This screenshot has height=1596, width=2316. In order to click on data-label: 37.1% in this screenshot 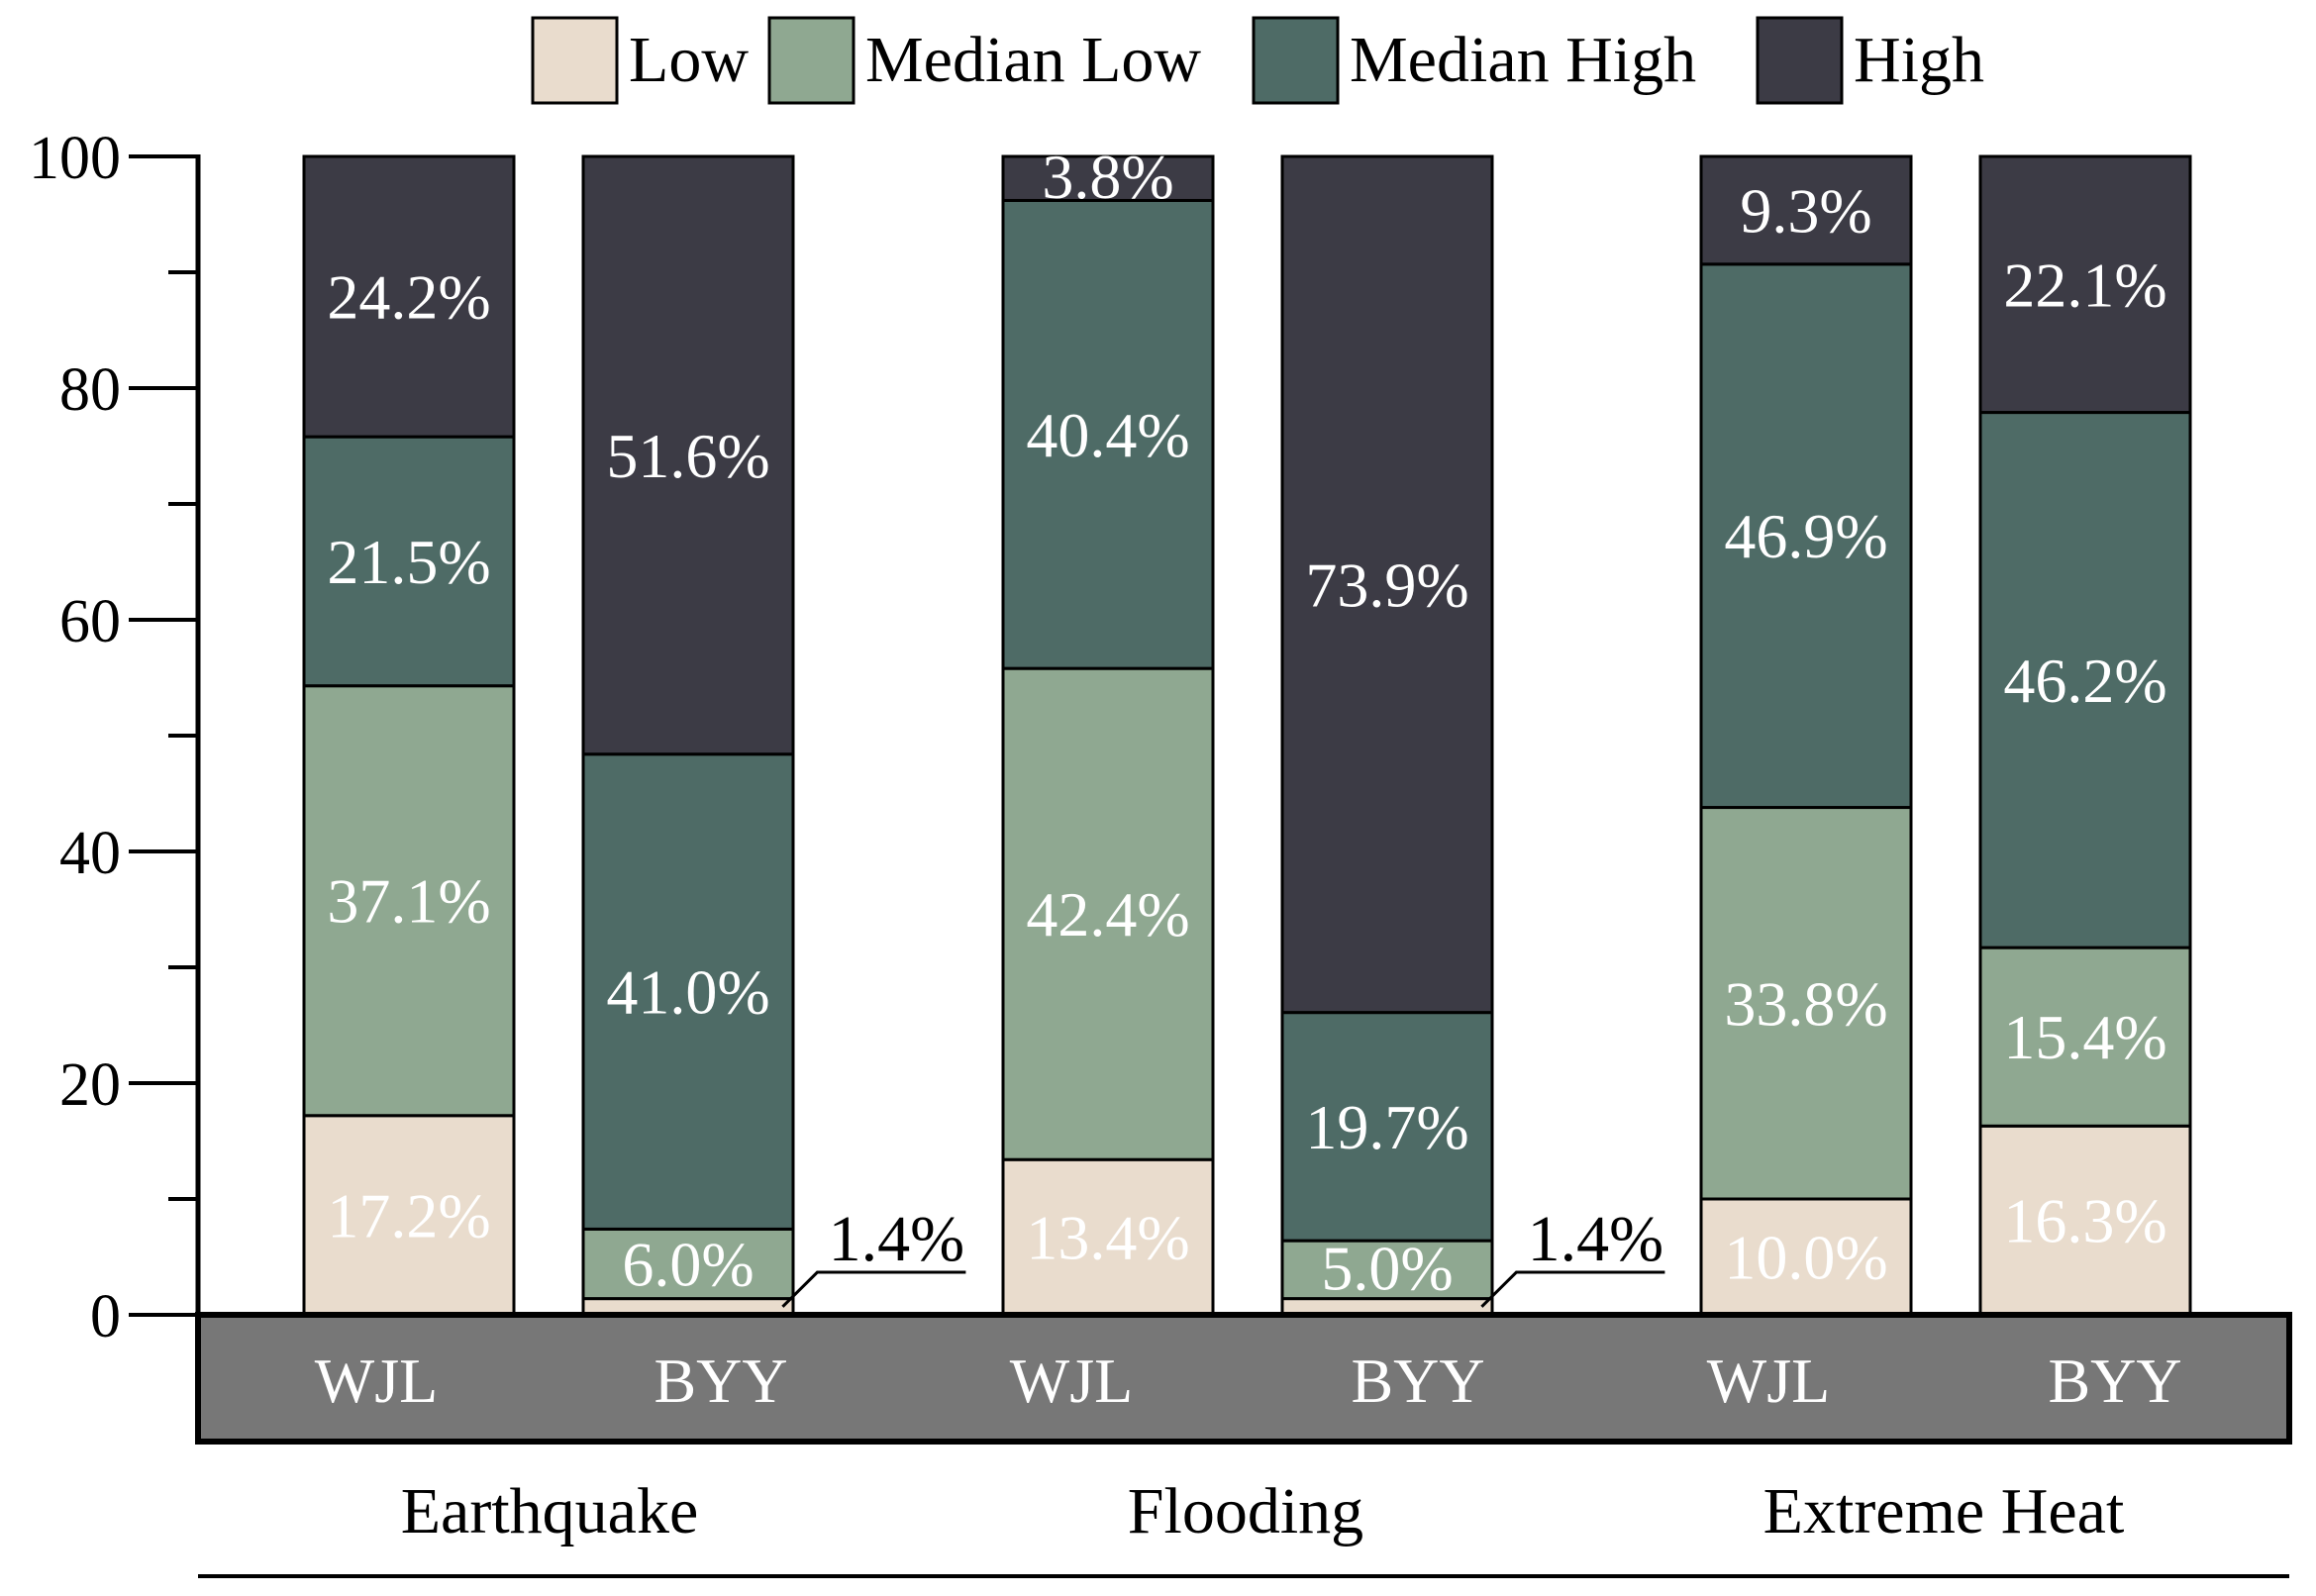, I will do `click(408, 901)`.